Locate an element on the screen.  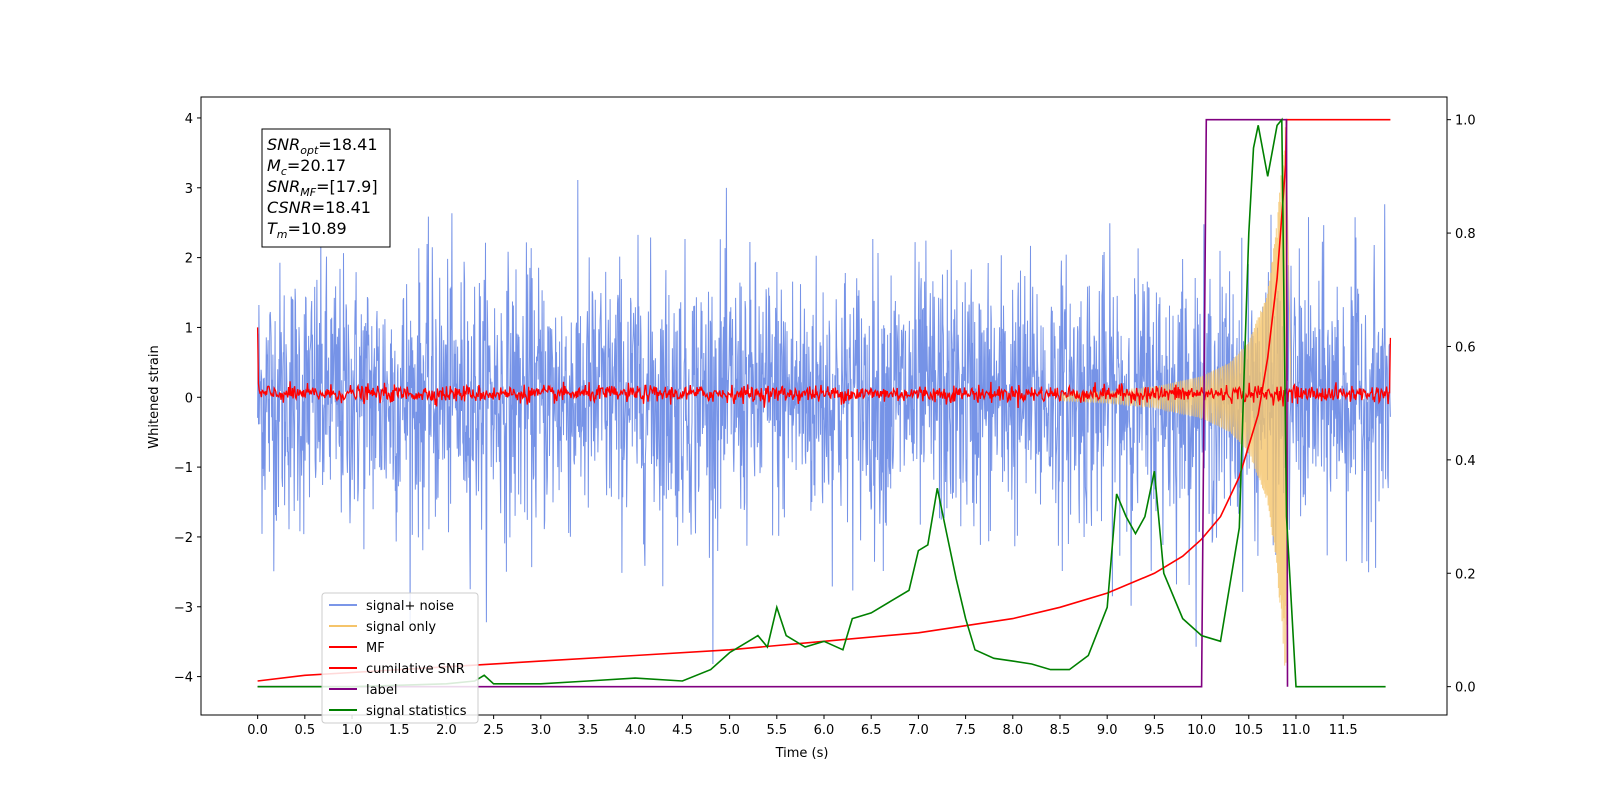
x-tick-label: 11.5 is located at coordinates (1343, 730).